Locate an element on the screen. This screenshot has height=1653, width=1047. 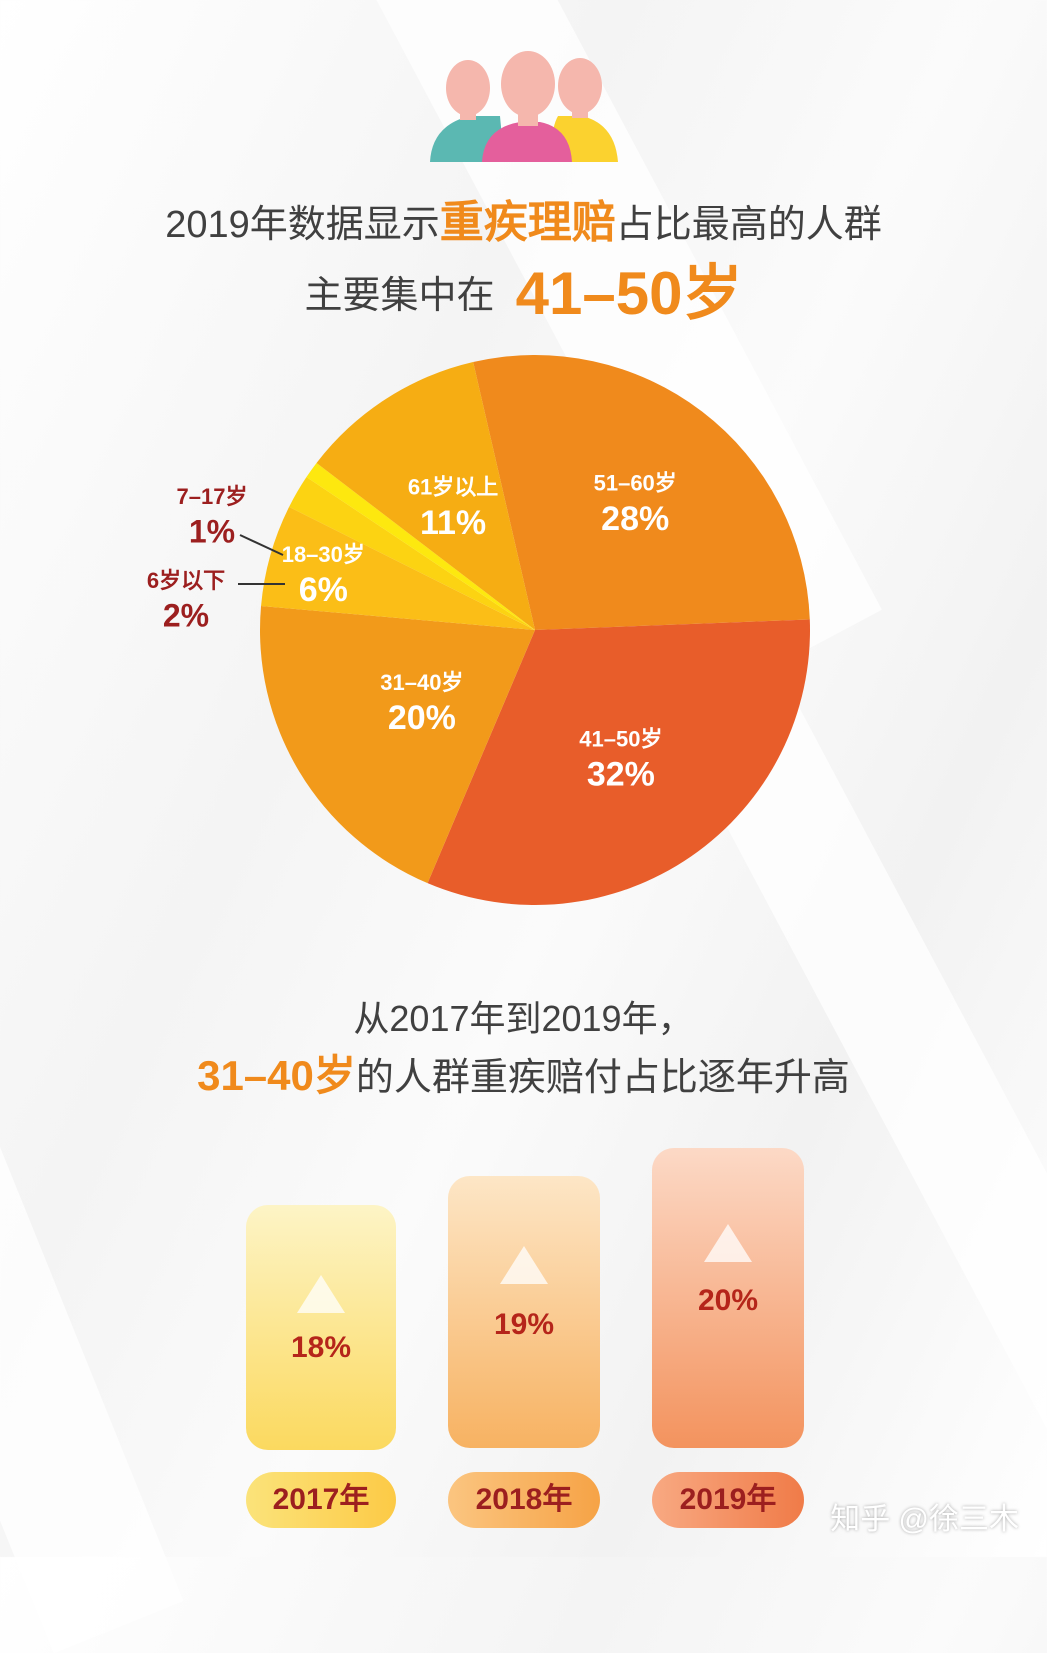
section-2-line-1: 从2017年到2019年， is located at coordinates (523, 1018).